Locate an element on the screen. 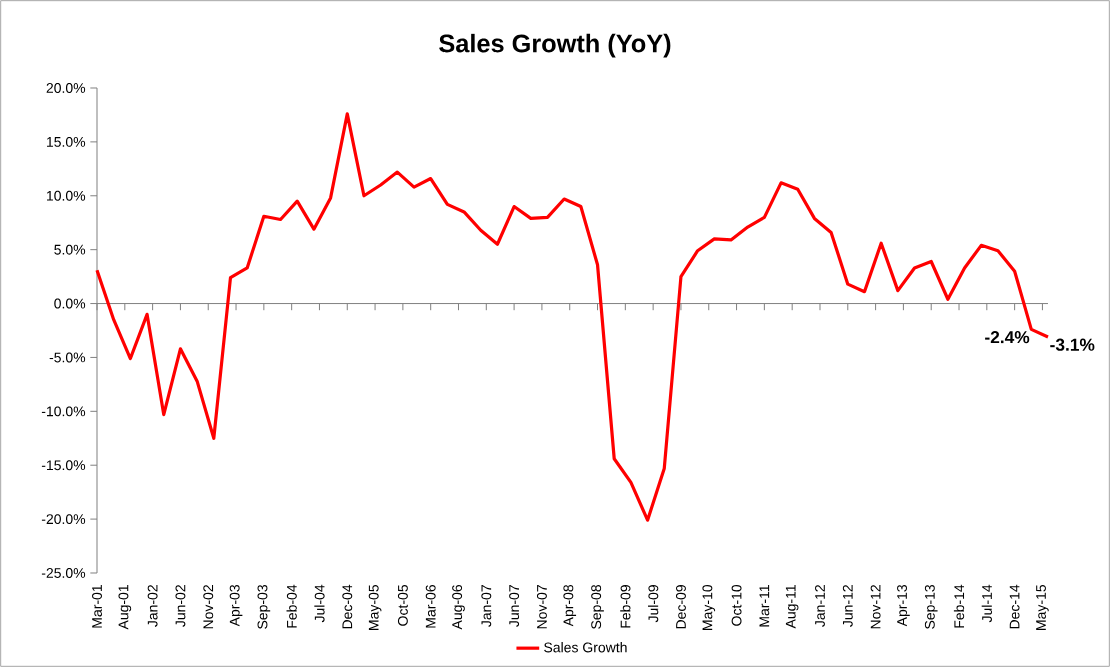 This screenshot has height=667, width=1110. x-tick-label: May-05 is located at coordinates (375, 607).